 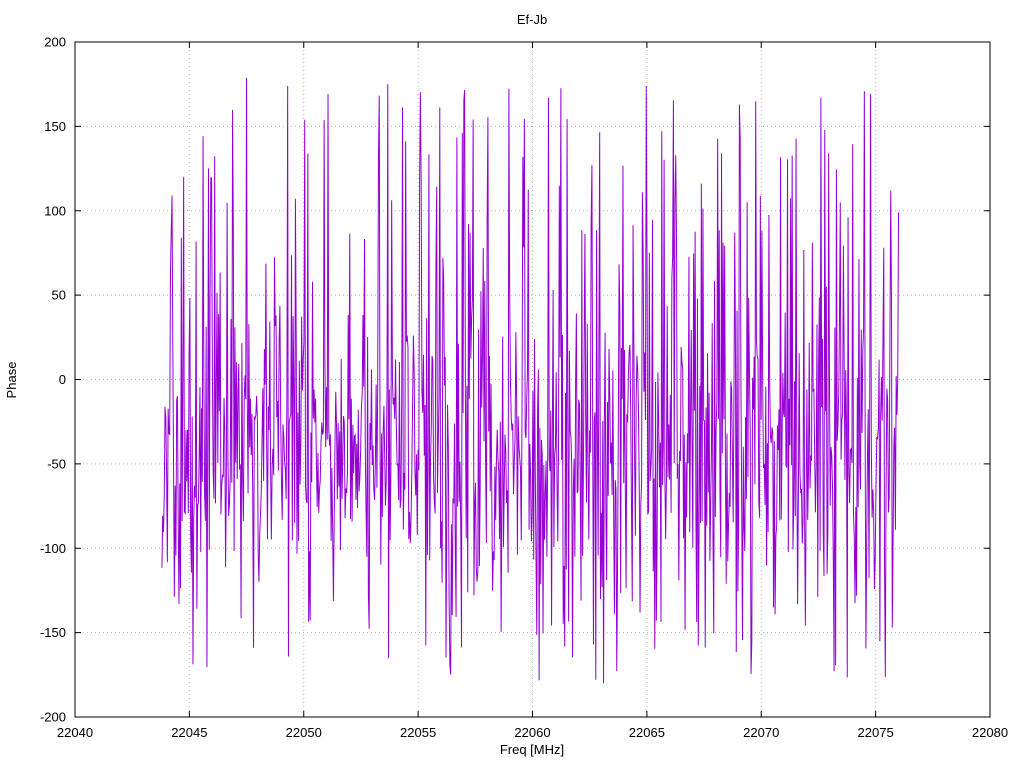 What do you see at coordinates (56, 463) in the screenshot?
I see `y-tick-label: -50` at bounding box center [56, 463].